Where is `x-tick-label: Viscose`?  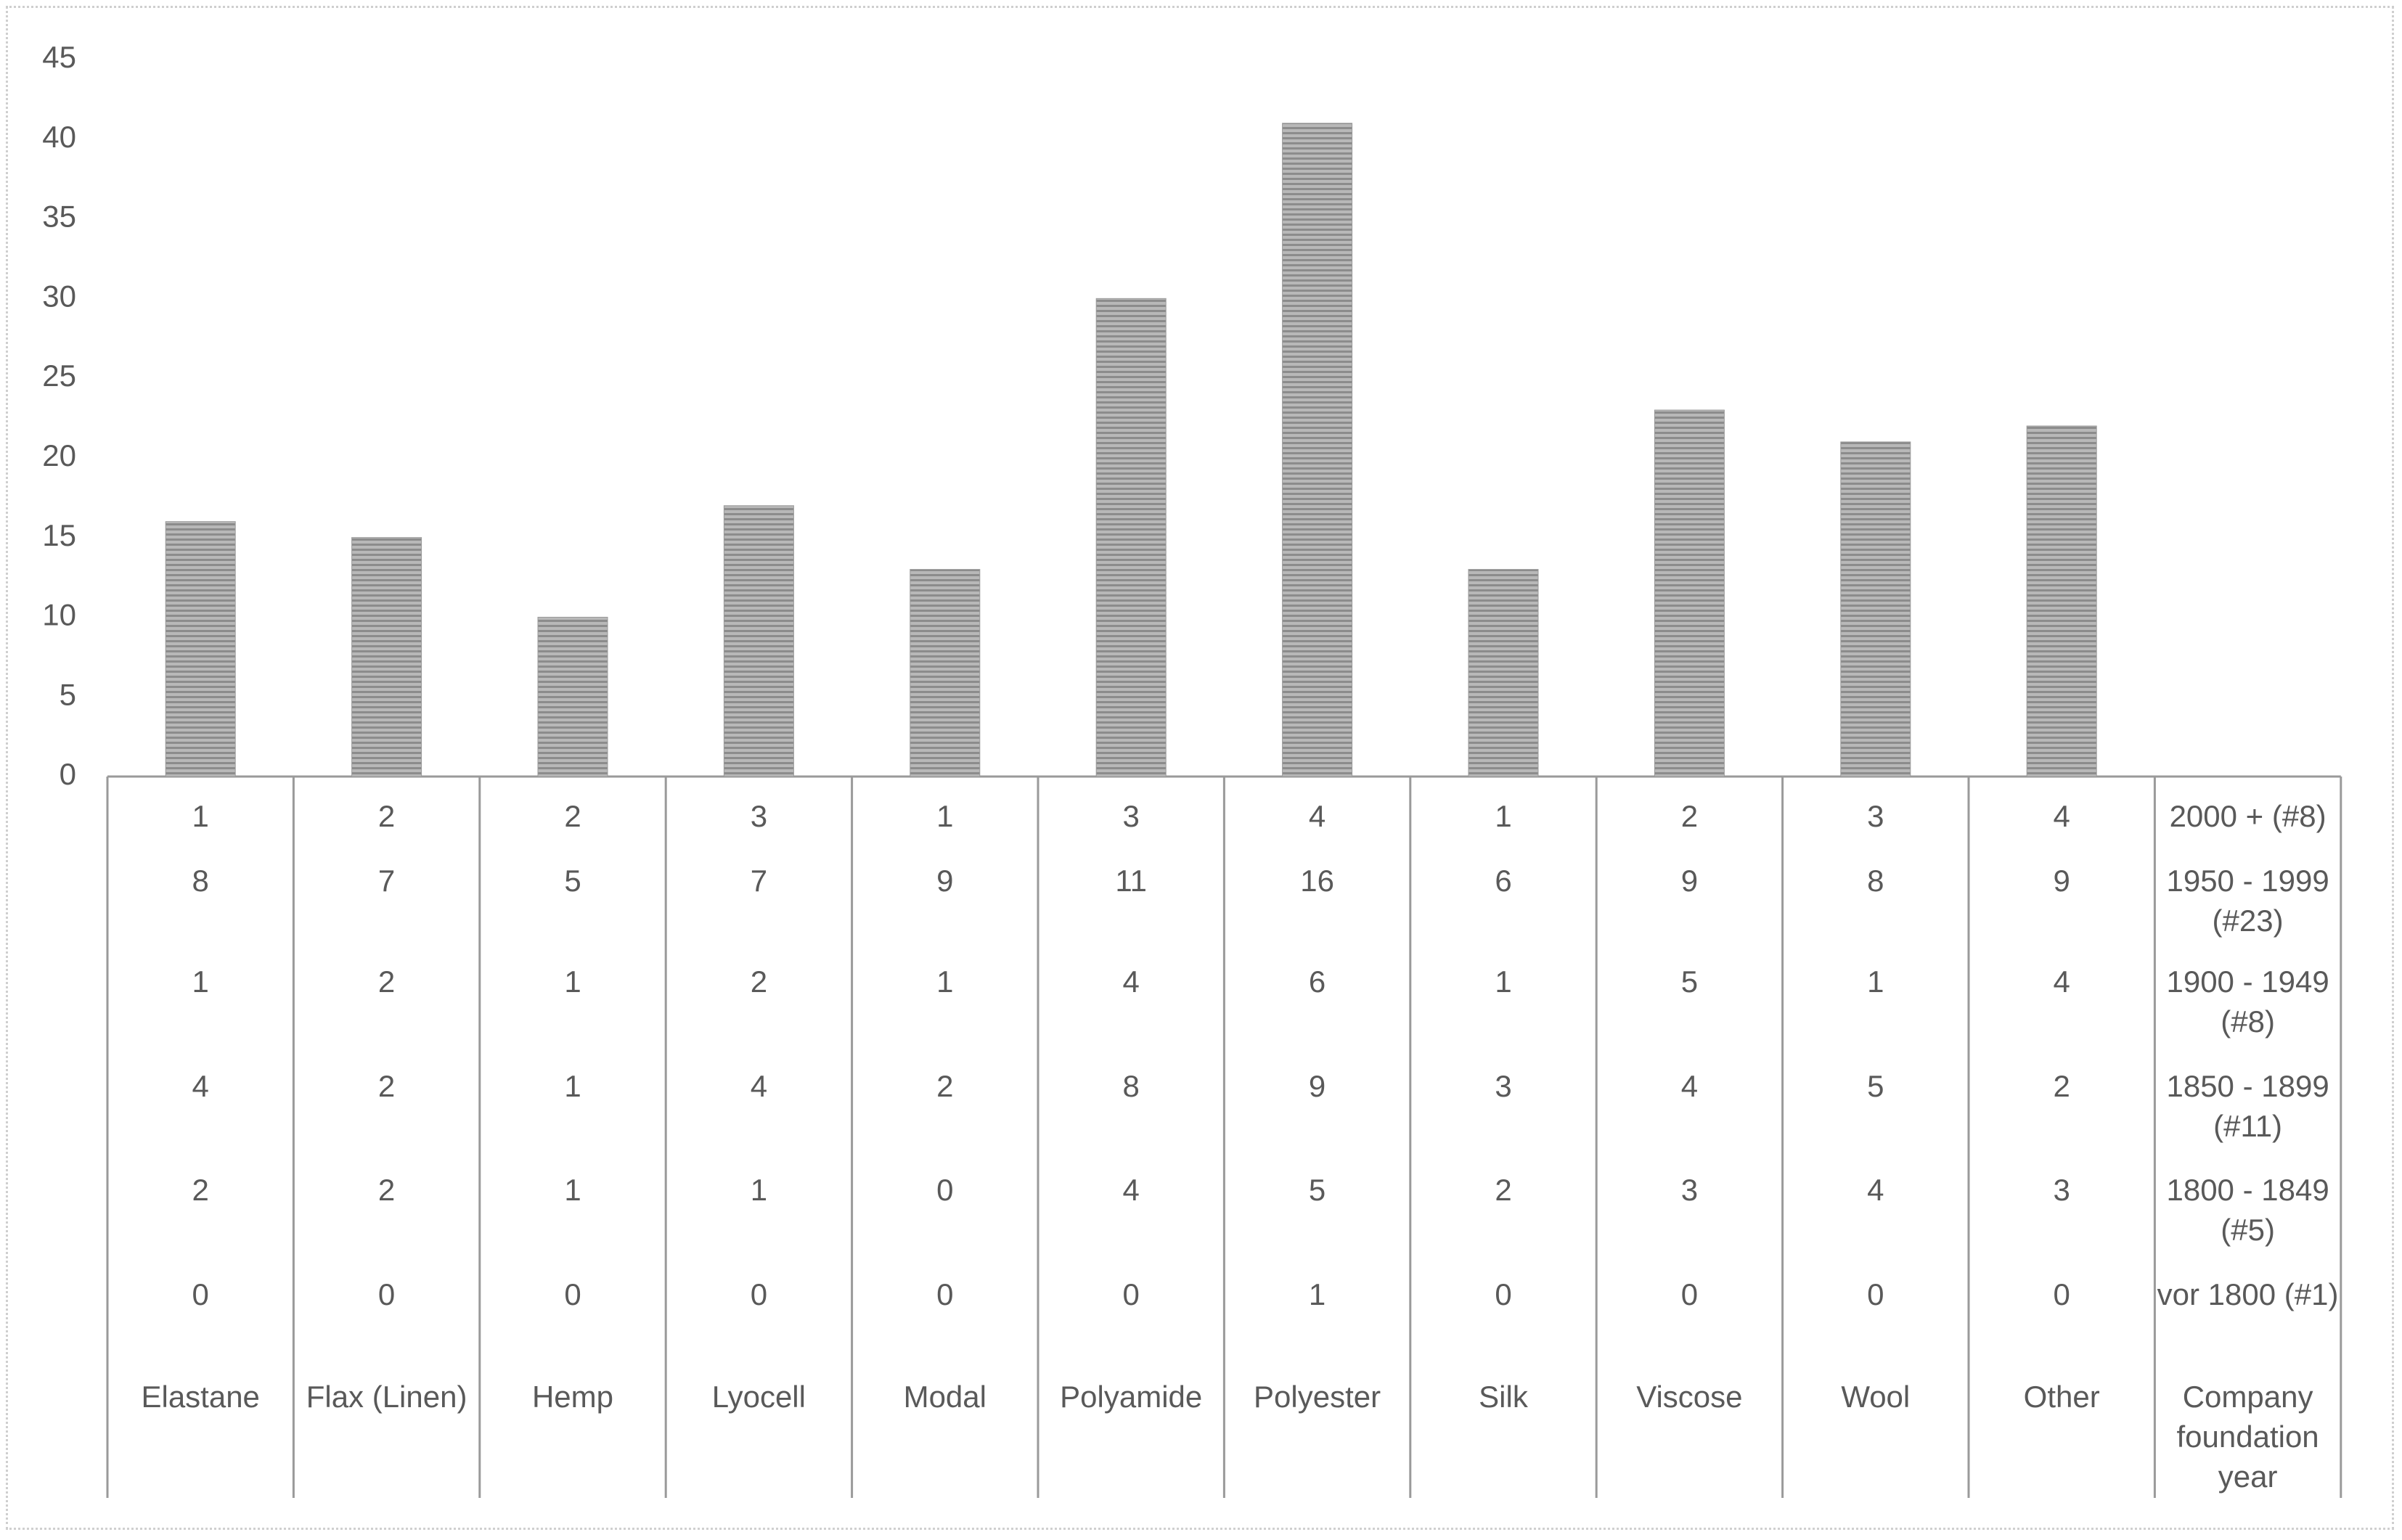 x-tick-label: Viscose is located at coordinates (1689, 1397).